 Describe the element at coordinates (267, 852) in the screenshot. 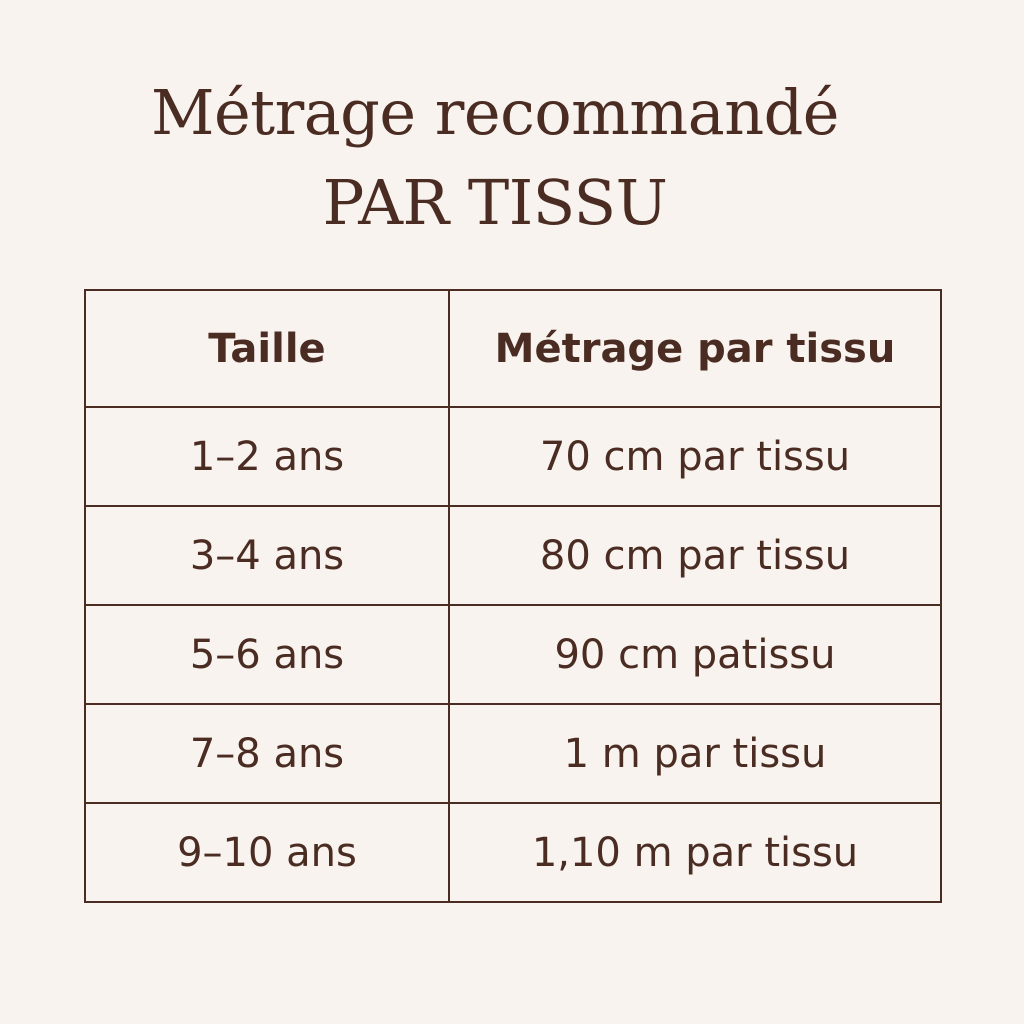

I see `cell-size: 9–10 ans` at that location.